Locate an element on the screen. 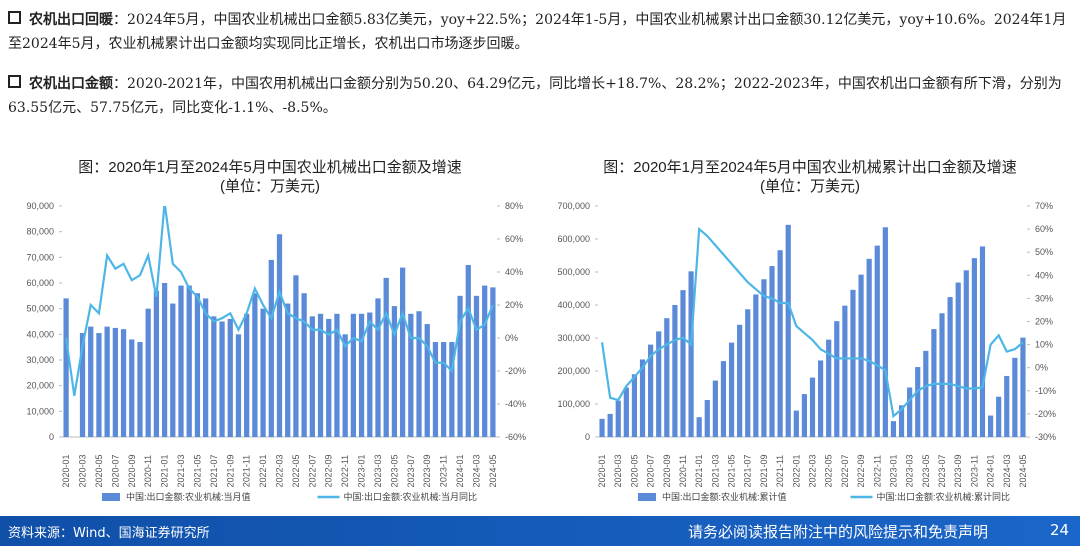  legend-swatch is located at coordinates (647, 497).